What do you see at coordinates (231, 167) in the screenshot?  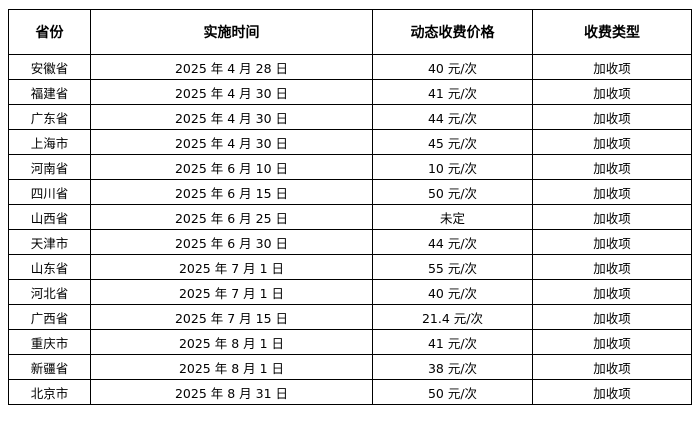 I see `cell-effective-date: 2025 年 6 月 10 日` at bounding box center [231, 167].